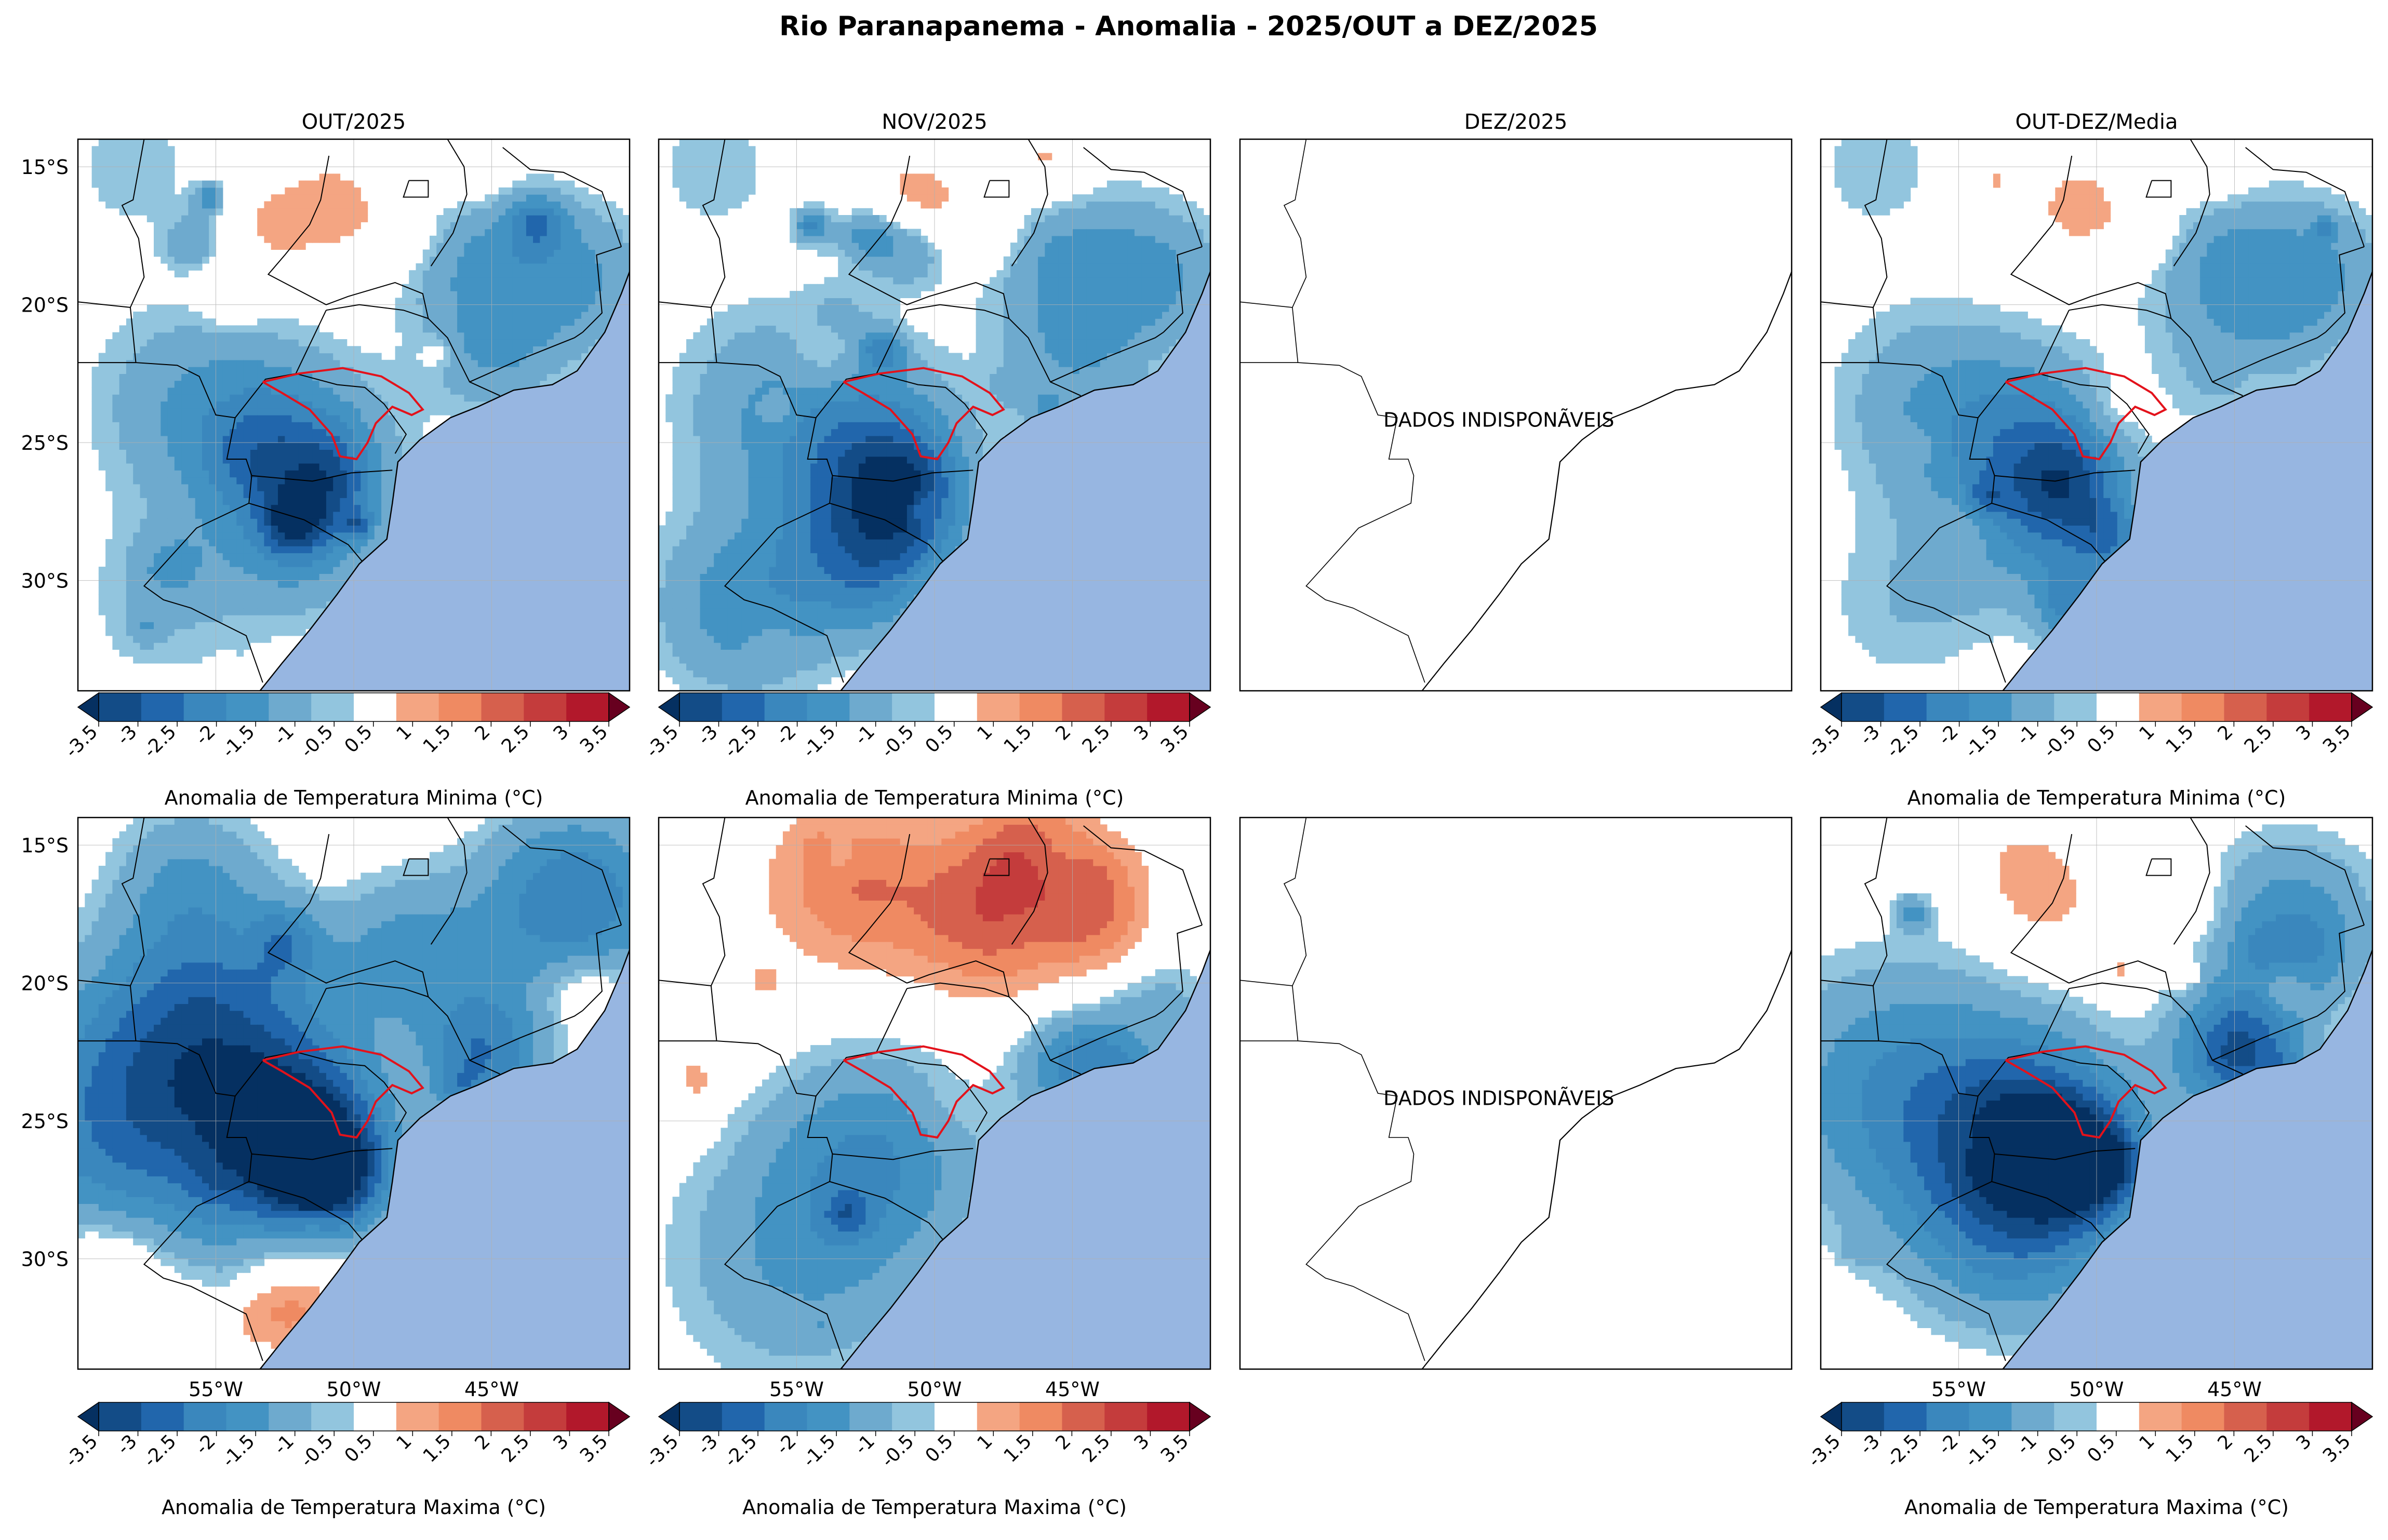 The height and width of the screenshot is (1540, 2388). What do you see at coordinates (45, 1121) in the screenshot?
I see `lat-tick-label: 25°S` at bounding box center [45, 1121].